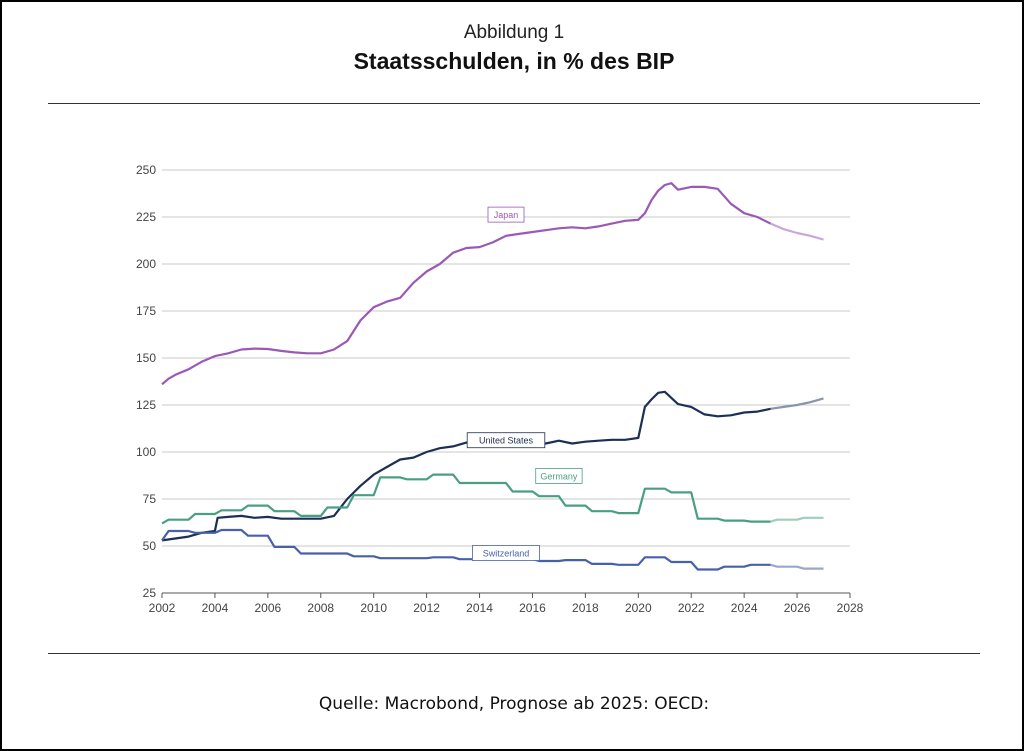  Describe the element at coordinates (797, 566) in the screenshot. I see `switzerland-forecast-line` at that location.